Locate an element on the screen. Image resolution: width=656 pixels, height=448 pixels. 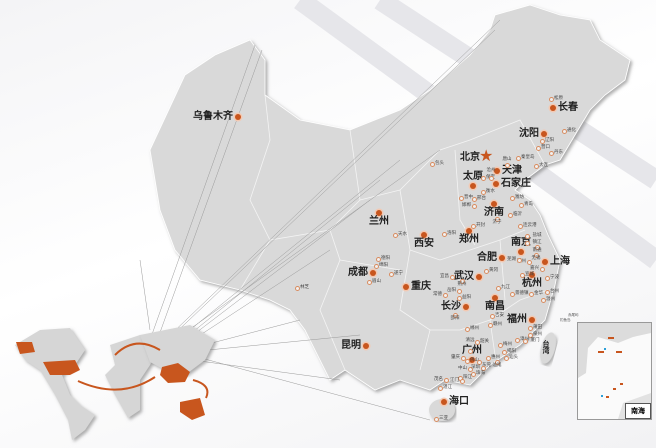
city-label: 上海 is located at coordinates (560, 261).